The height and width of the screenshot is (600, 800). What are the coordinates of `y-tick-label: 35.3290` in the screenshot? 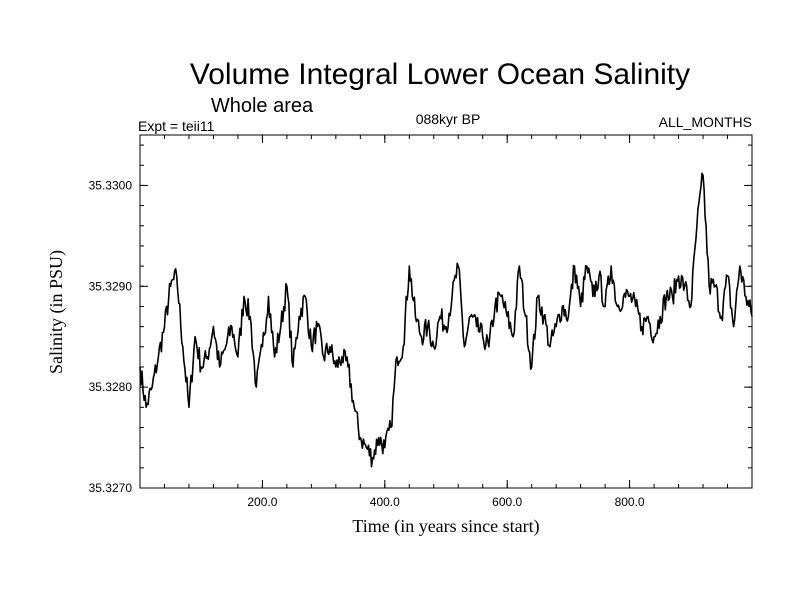 It's located at (111, 286).